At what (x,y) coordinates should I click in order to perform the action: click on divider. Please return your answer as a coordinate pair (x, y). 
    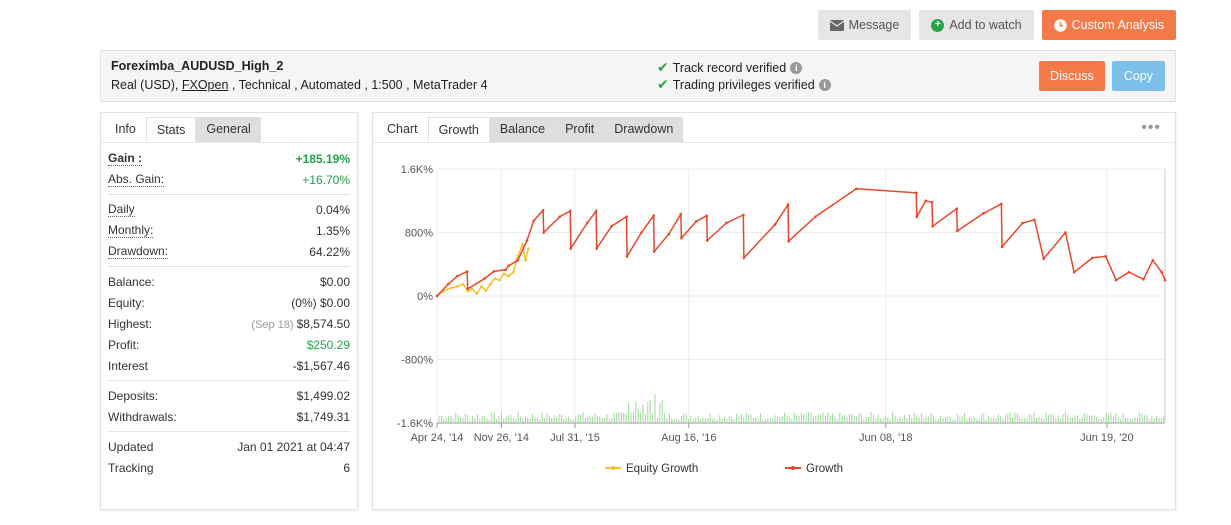
    Looking at the image, I should click on (229, 431).